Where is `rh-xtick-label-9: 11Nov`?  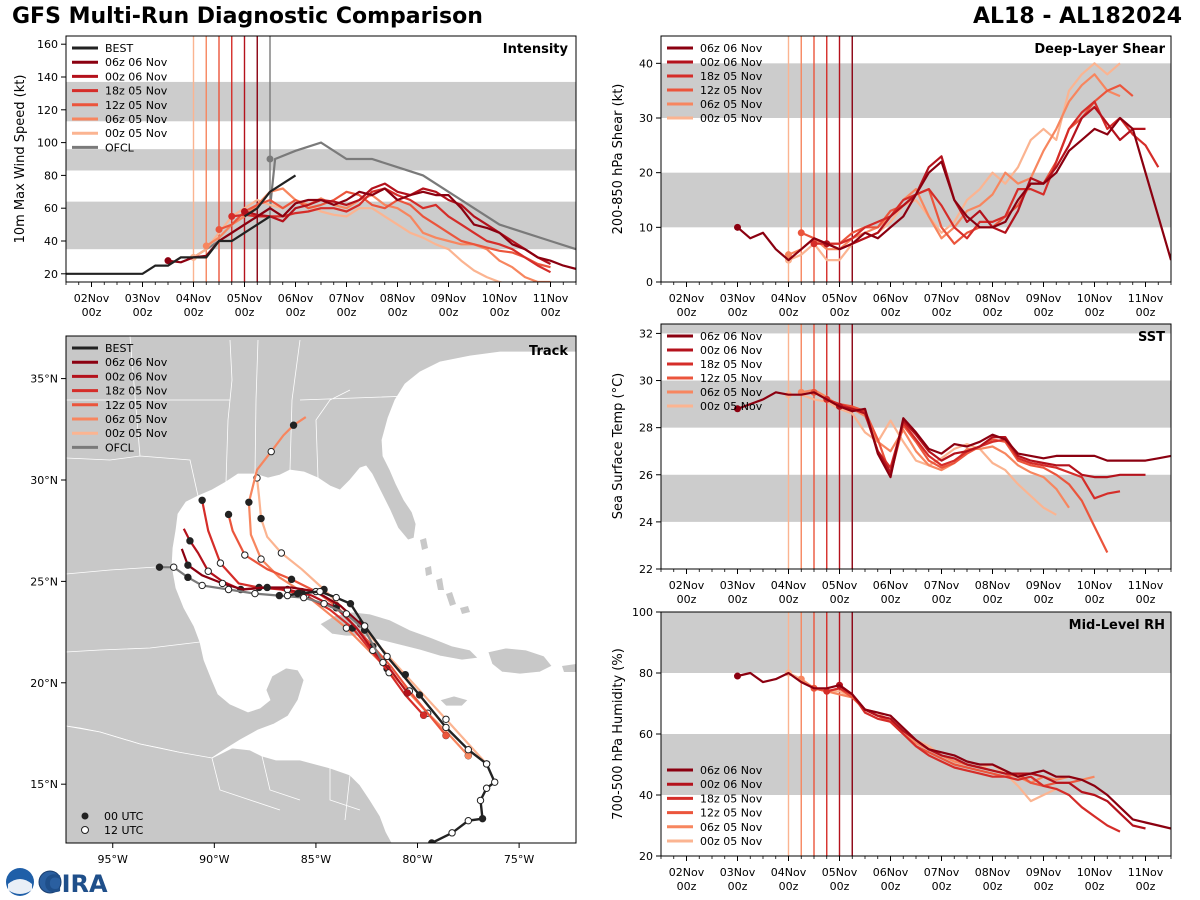 rh-xtick-label-9: 11Nov is located at coordinates (1146, 872).